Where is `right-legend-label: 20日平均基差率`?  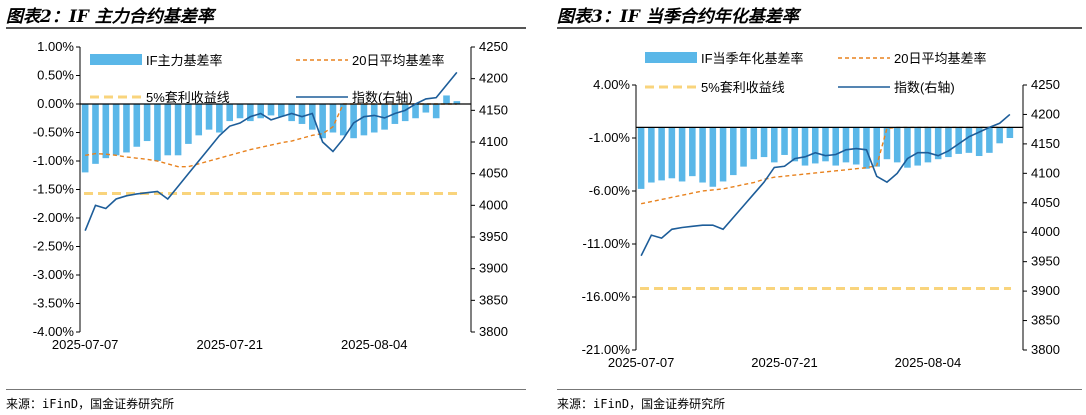
right-legend-label: 20日平均基差率 is located at coordinates (940, 58).